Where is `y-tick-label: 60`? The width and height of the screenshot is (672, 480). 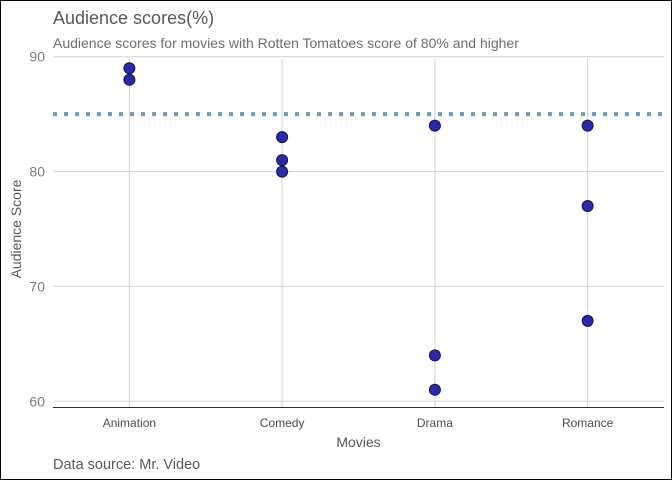 y-tick-label: 60 is located at coordinates (37, 401).